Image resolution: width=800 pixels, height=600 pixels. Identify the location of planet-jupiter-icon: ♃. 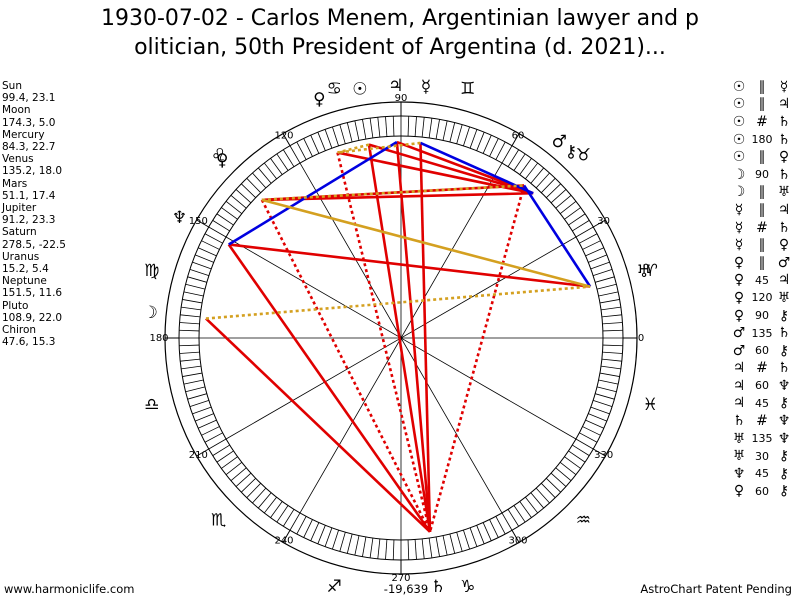
(395, 86).